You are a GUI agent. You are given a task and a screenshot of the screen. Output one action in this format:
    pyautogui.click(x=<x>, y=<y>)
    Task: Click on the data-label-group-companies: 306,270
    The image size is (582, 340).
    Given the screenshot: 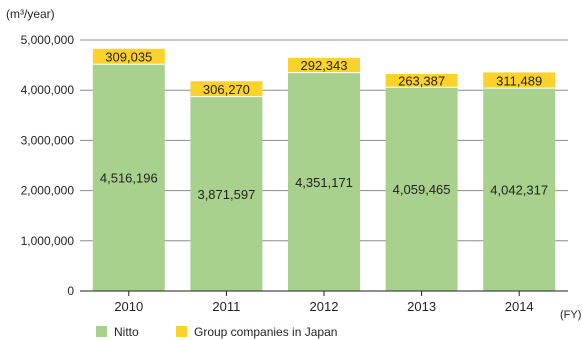 What is the action you would take?
    pyautogui.click(x=226, y=89)
    